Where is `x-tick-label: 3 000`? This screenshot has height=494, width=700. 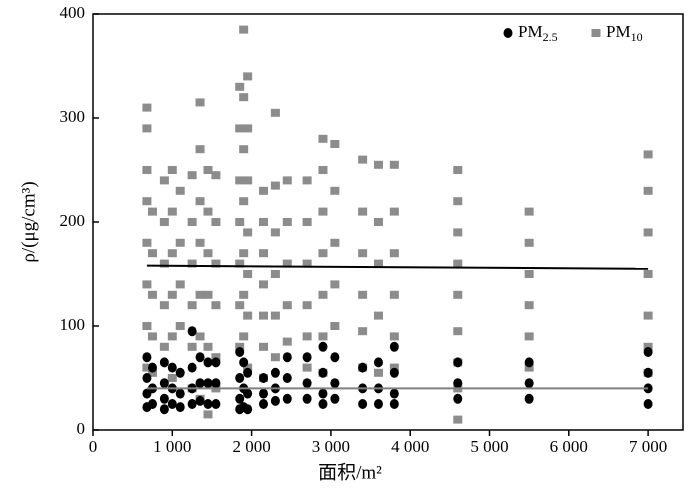 x-tick-label: 3 000 is located at coordinates (331, 446).